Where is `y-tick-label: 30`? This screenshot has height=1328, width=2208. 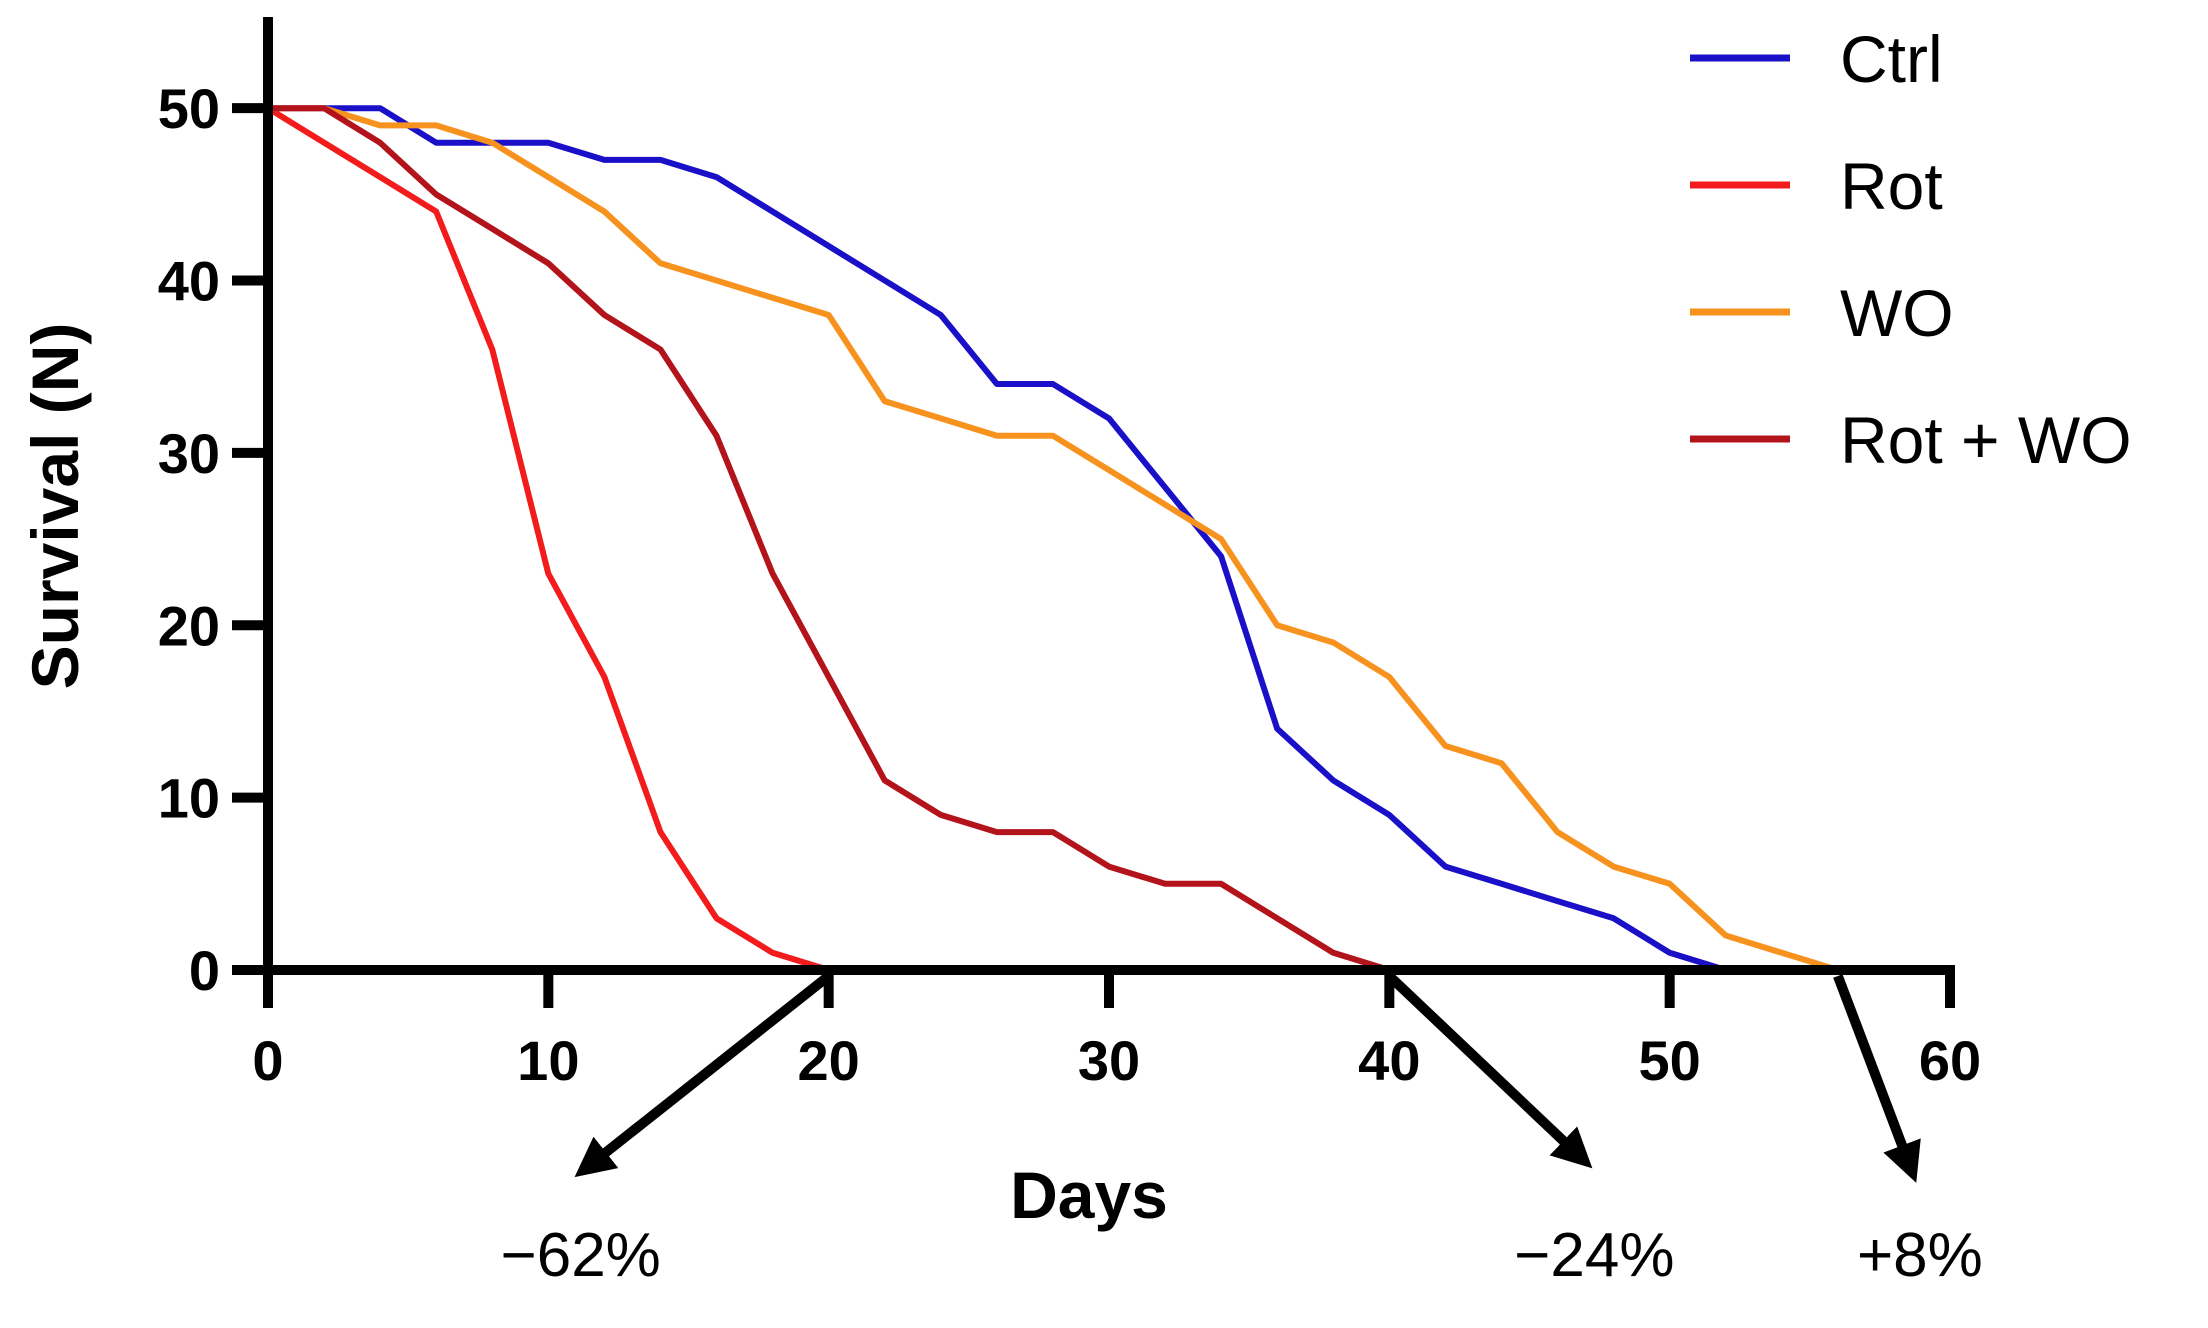 y-tick-label: 30 is located at coordinates (189, 453).